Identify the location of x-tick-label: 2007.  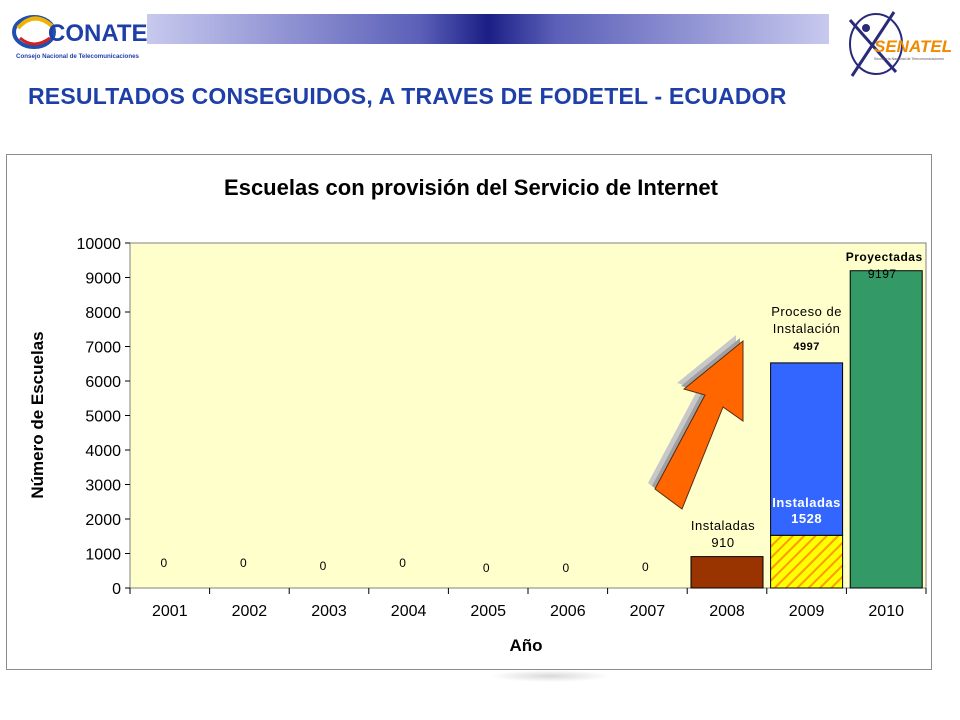
(648, 611).